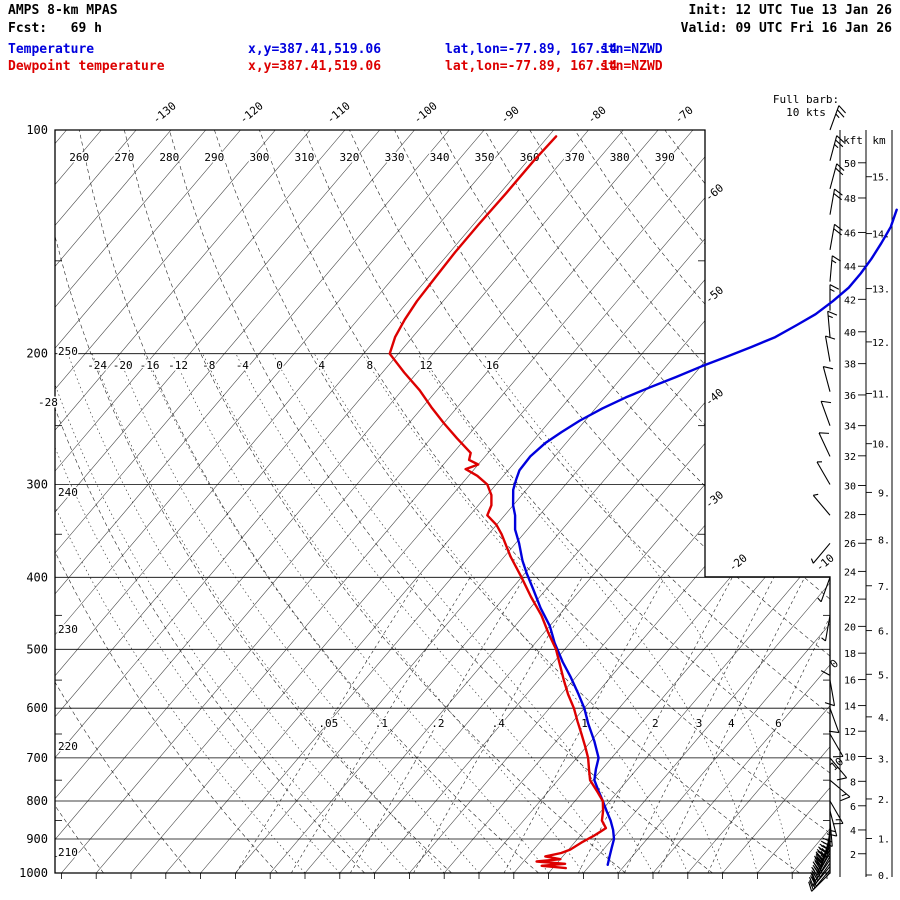  What do you see at coordinates (850, 300) in the screenshot?
I see `chart-label: 42` at bounding box center [850, 300].